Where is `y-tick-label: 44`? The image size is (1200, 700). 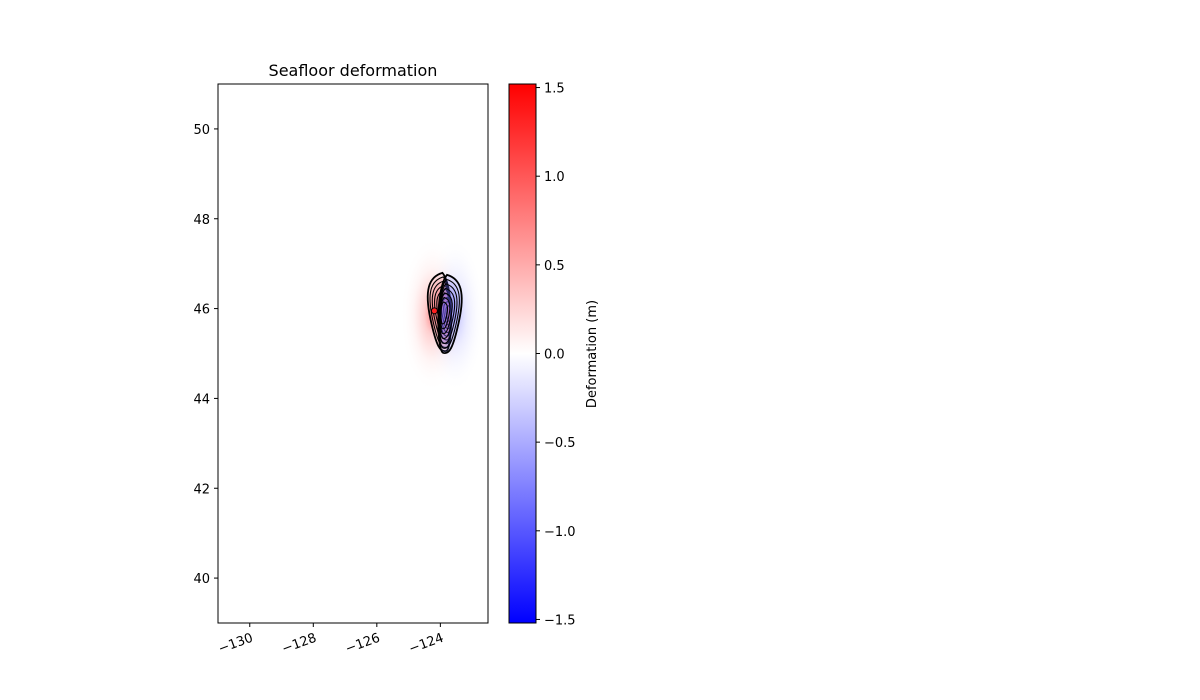 y-tick-label: 44 is located at coordinates (201, 399).